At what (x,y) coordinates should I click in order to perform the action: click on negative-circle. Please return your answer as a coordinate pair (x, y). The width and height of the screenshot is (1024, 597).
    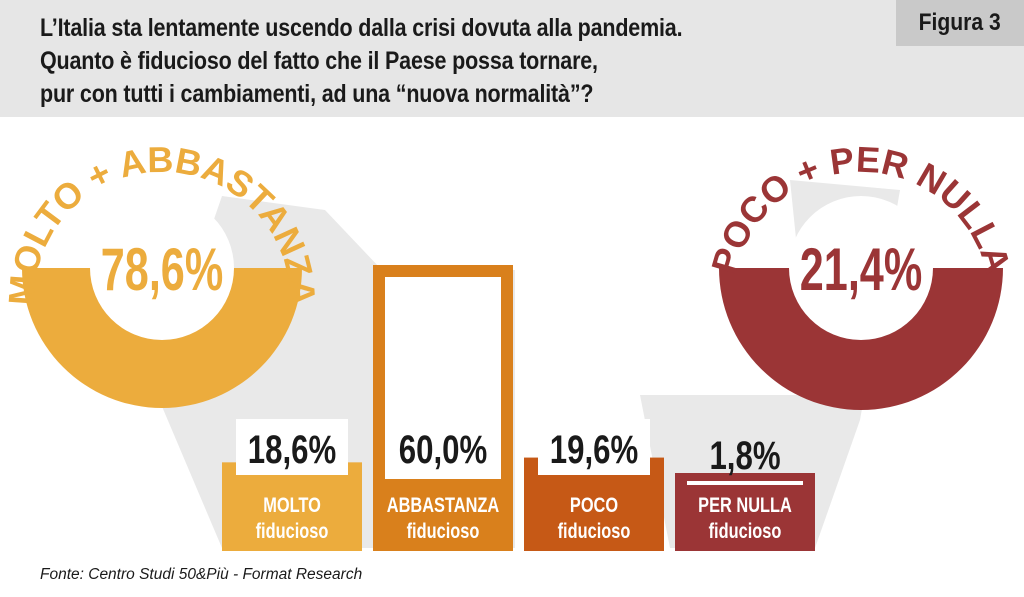
    Looking at the image, I should click on (861, 268).